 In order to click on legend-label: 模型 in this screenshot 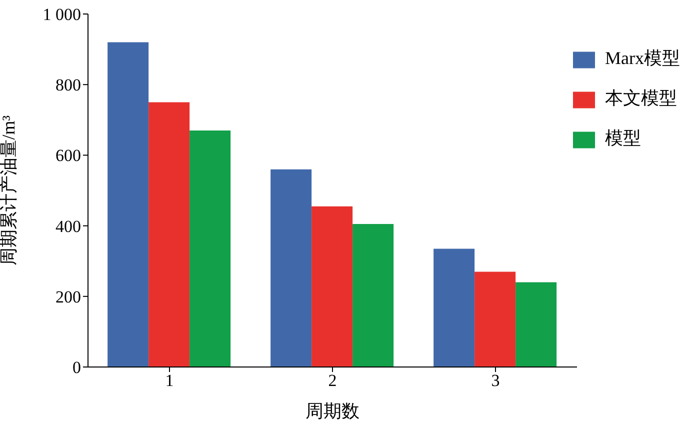, I will do `click(623, 138)`.